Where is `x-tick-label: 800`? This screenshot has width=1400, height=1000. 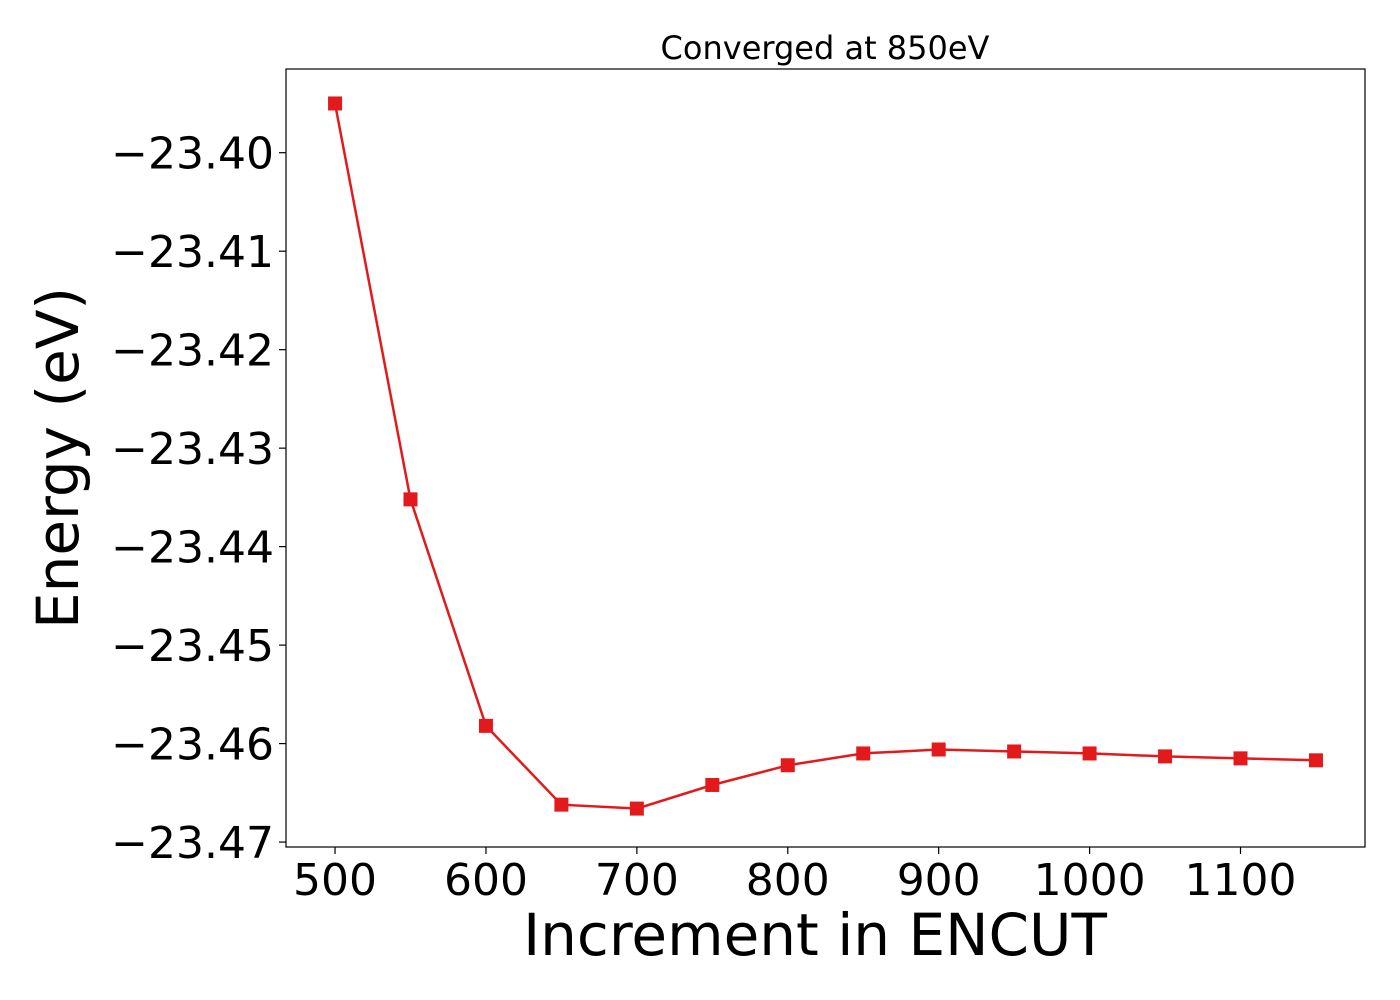
x-tick-label: 800 is located at coordinates (788, 880).